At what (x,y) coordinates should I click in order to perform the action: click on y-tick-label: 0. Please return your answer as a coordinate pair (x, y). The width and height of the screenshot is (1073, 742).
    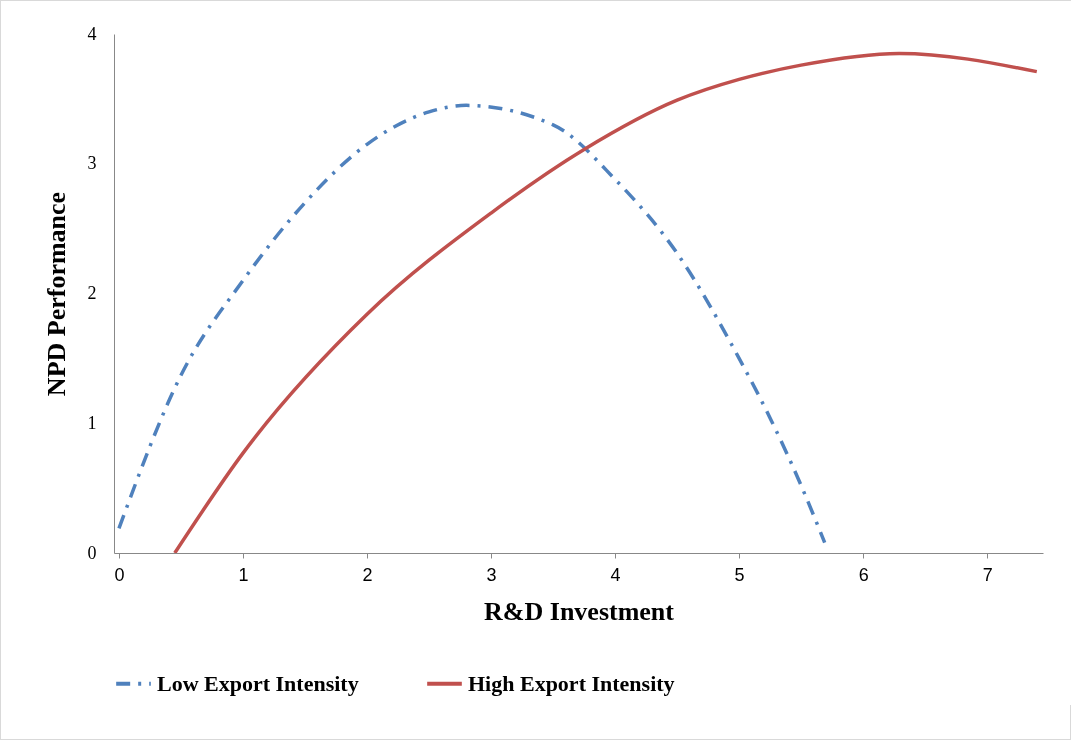
    Looking at the image, I should click on (92, 552).